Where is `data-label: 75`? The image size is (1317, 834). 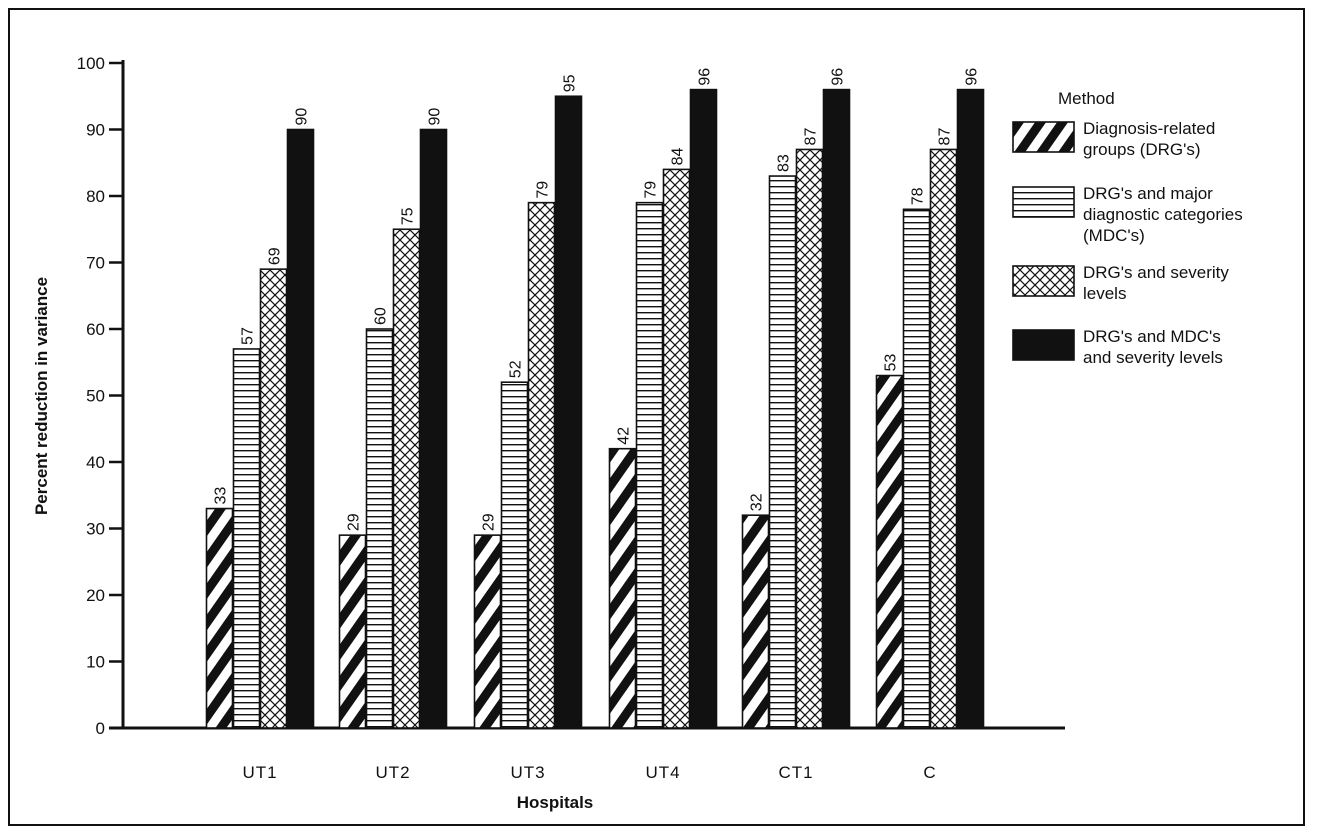 data-label: 75 is located at coordinates (408, 216).